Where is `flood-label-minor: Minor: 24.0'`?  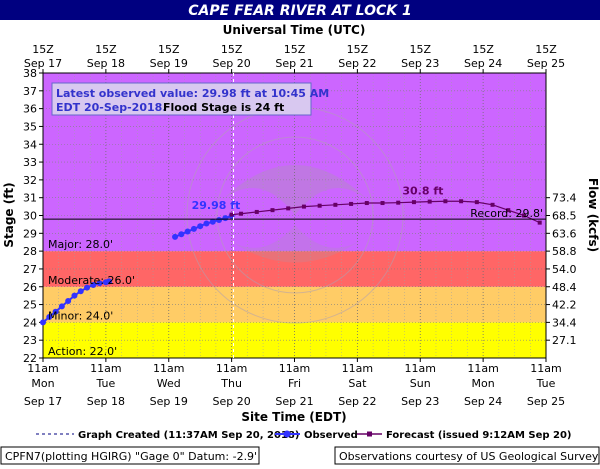
flood-label-minor: Minor: 24.0' is located at coordinates (80, 315).